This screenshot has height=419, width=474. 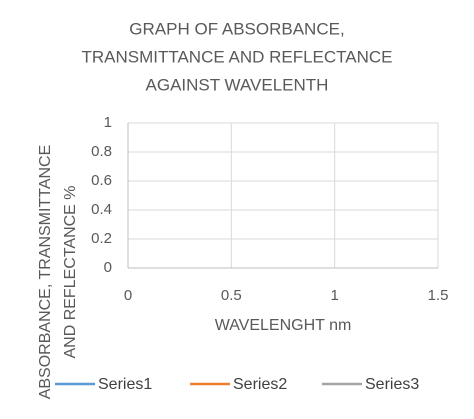 What do you see at coordinates (334, 295) in the screenshot?
I see `x-tick-label: 1` at bounding box center [334, 295].